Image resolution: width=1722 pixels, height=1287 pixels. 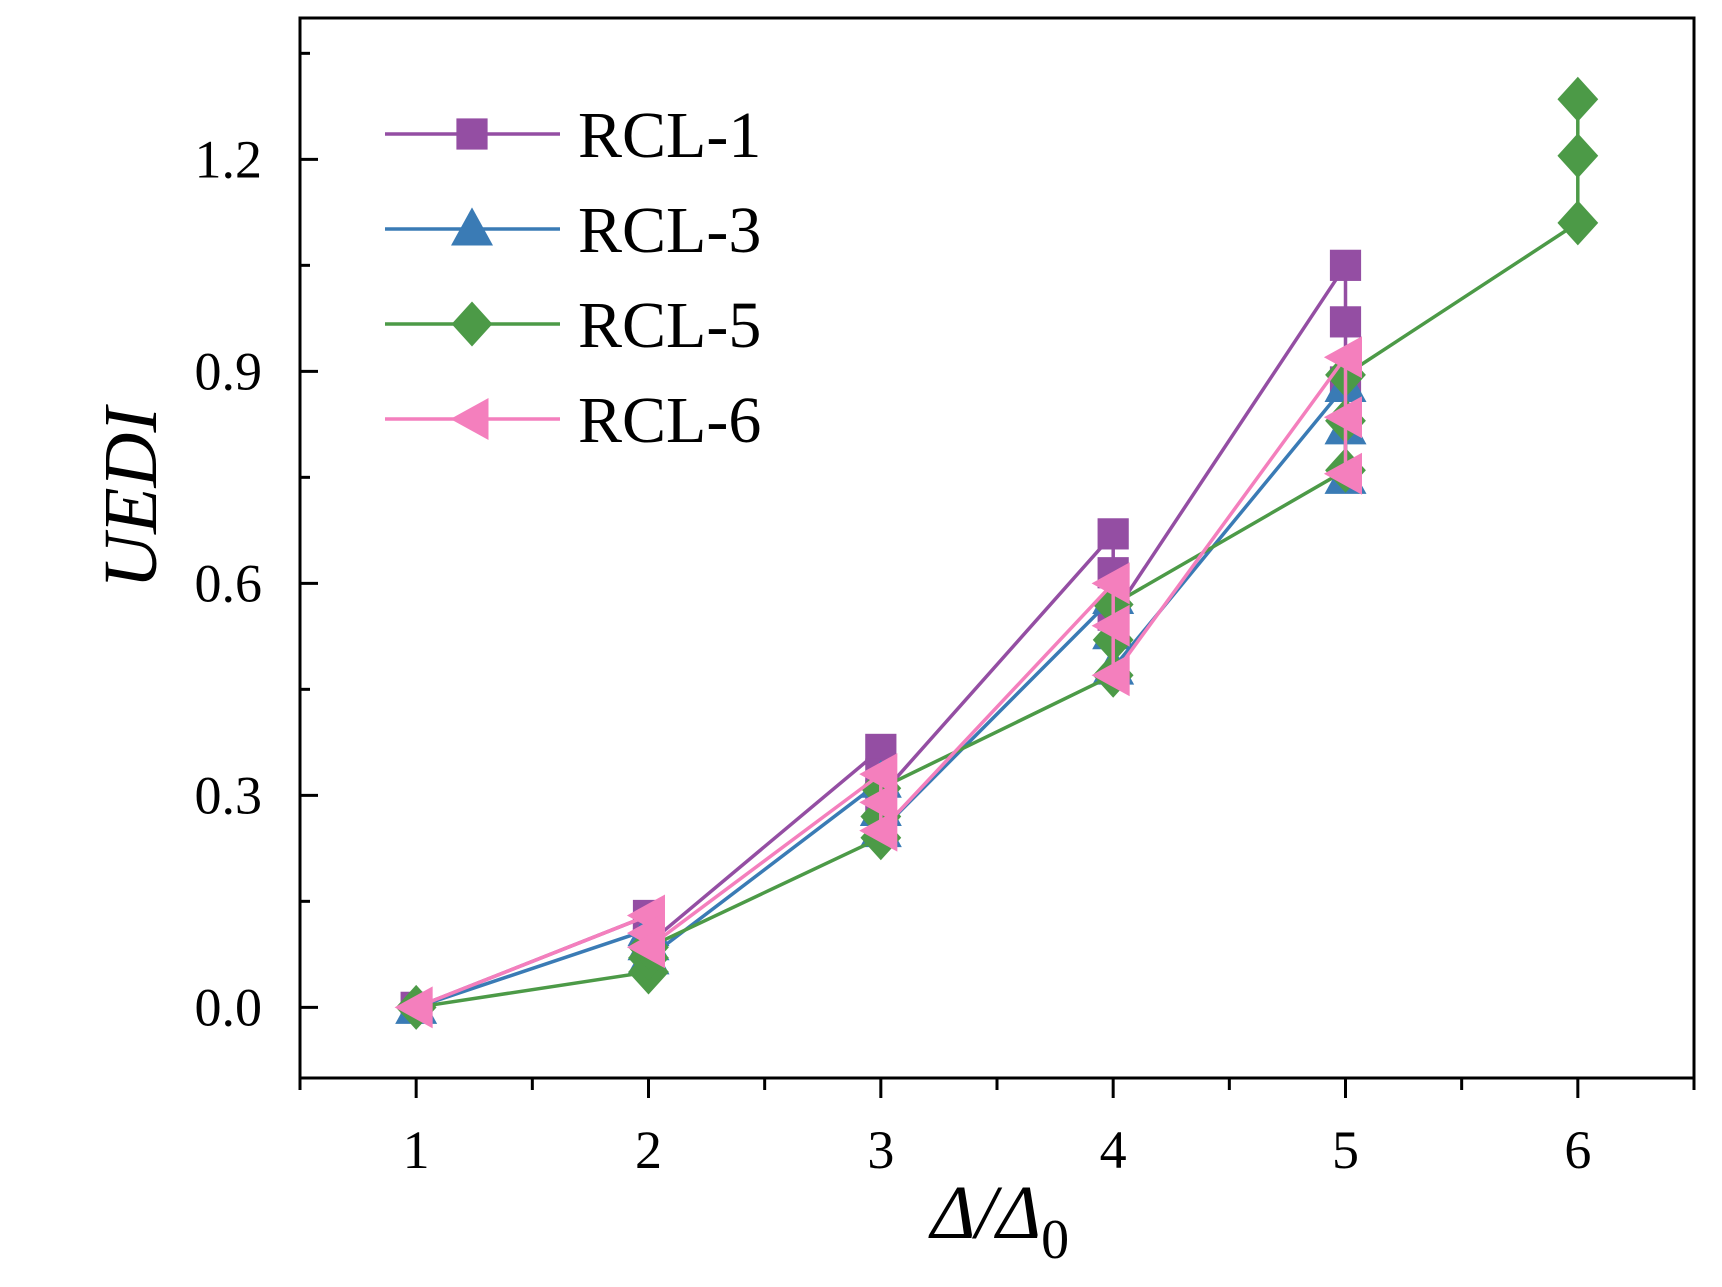 What do you see at coordinates (880, 1150) in the screenshot?
I see `x-tick-label: 3` at bounding box center [880, 1150].